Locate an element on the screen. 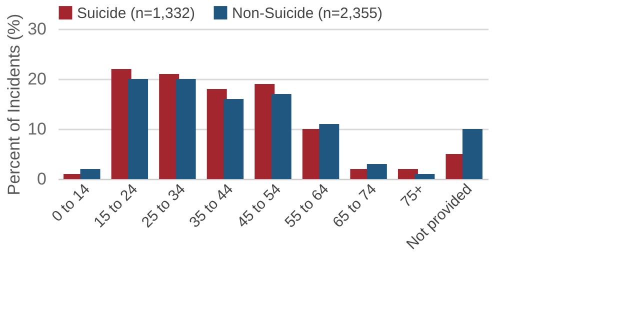 The height and width of the screenshot is (320, 640). y-tick-label: 20 is located at coordinates (37, 79).